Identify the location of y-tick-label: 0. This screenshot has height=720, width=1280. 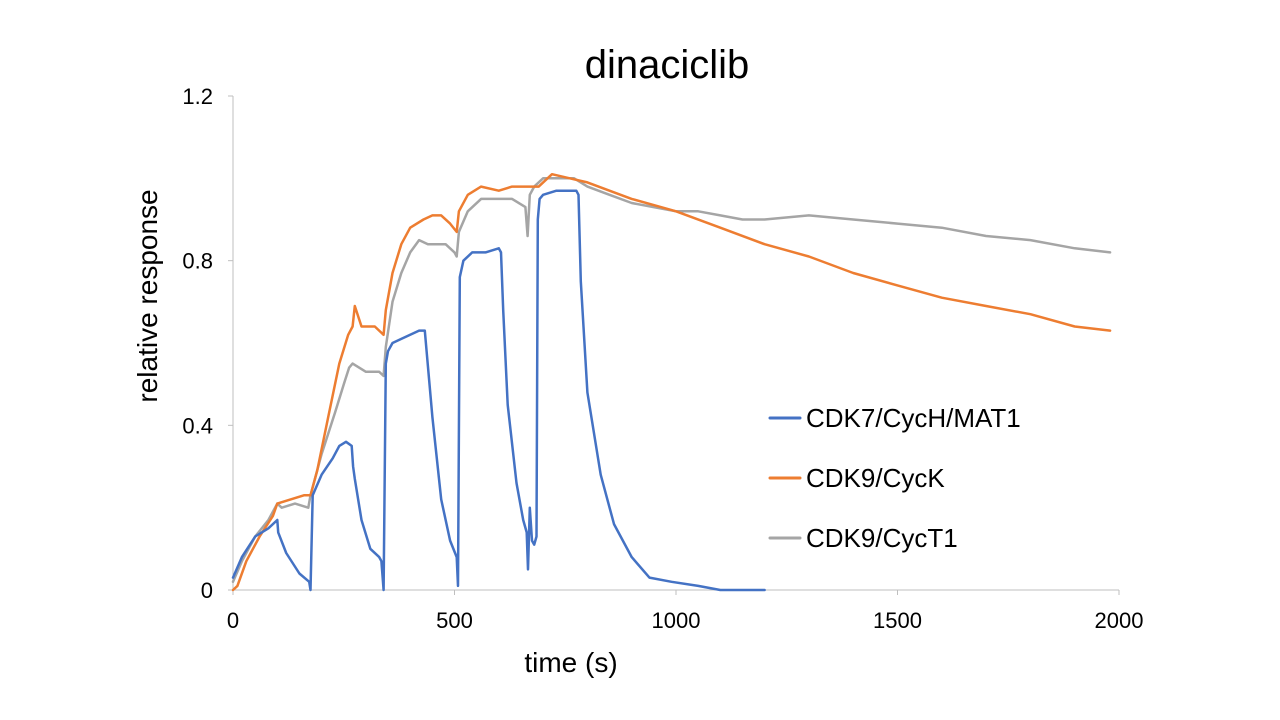
(207, 590).